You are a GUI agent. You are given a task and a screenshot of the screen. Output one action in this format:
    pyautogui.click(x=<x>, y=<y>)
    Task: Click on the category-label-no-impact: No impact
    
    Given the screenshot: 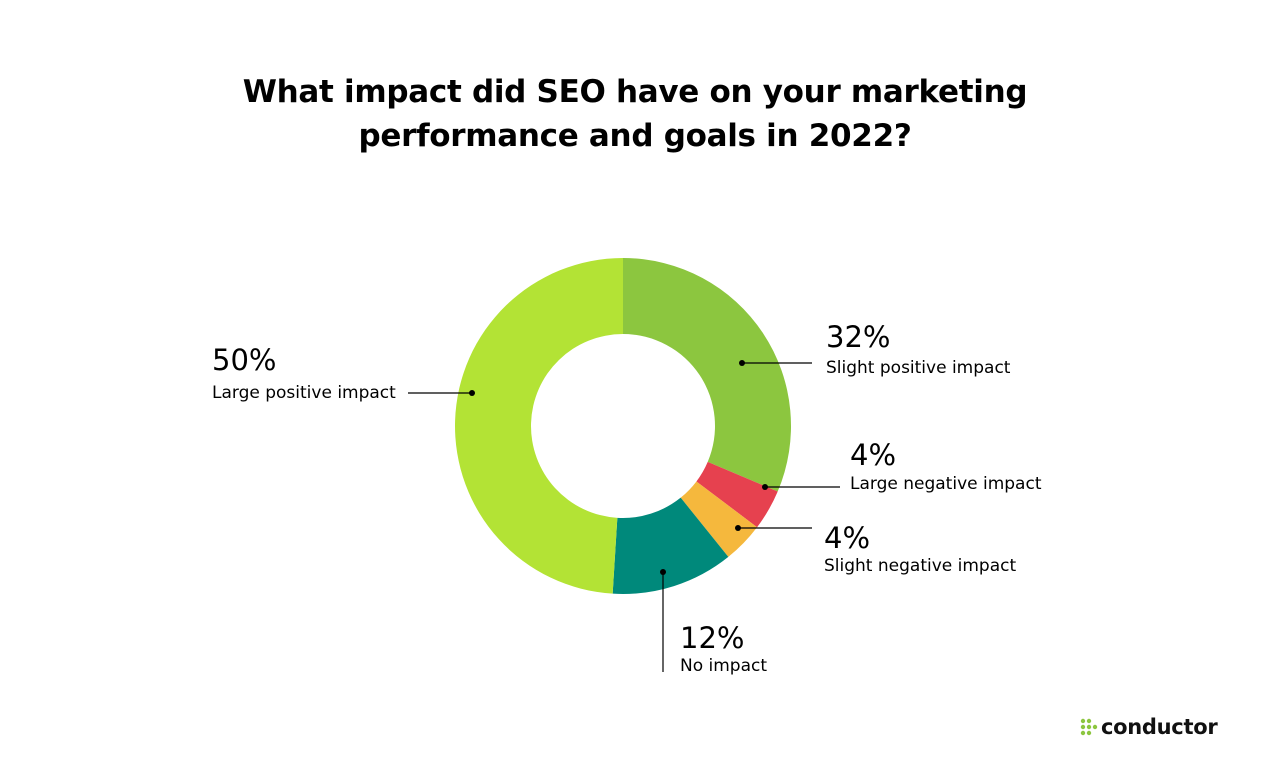 What is the action you would take?
    pyautogui.click(x=723, y=666)
    